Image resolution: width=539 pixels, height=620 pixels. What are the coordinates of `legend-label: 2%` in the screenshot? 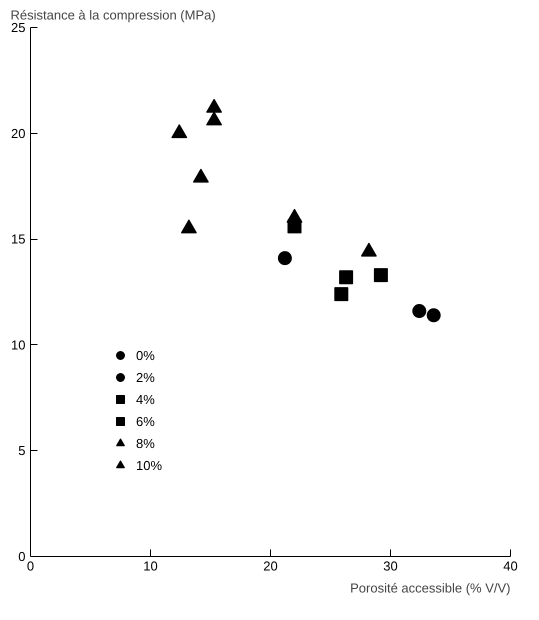 It's located at (146, 377).